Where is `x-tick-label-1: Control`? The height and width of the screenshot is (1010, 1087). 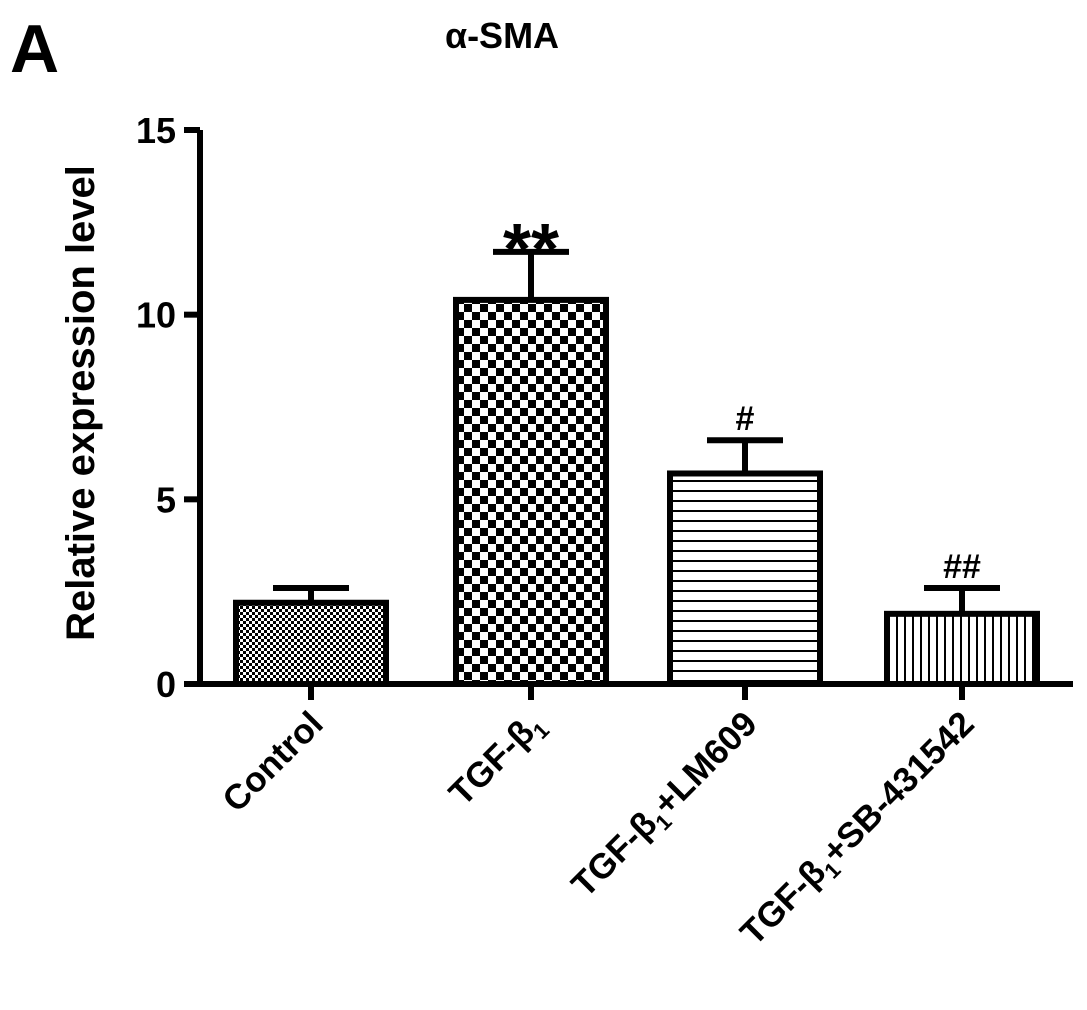 x-tick-label-1: Control is located at coordinates (273, 762).